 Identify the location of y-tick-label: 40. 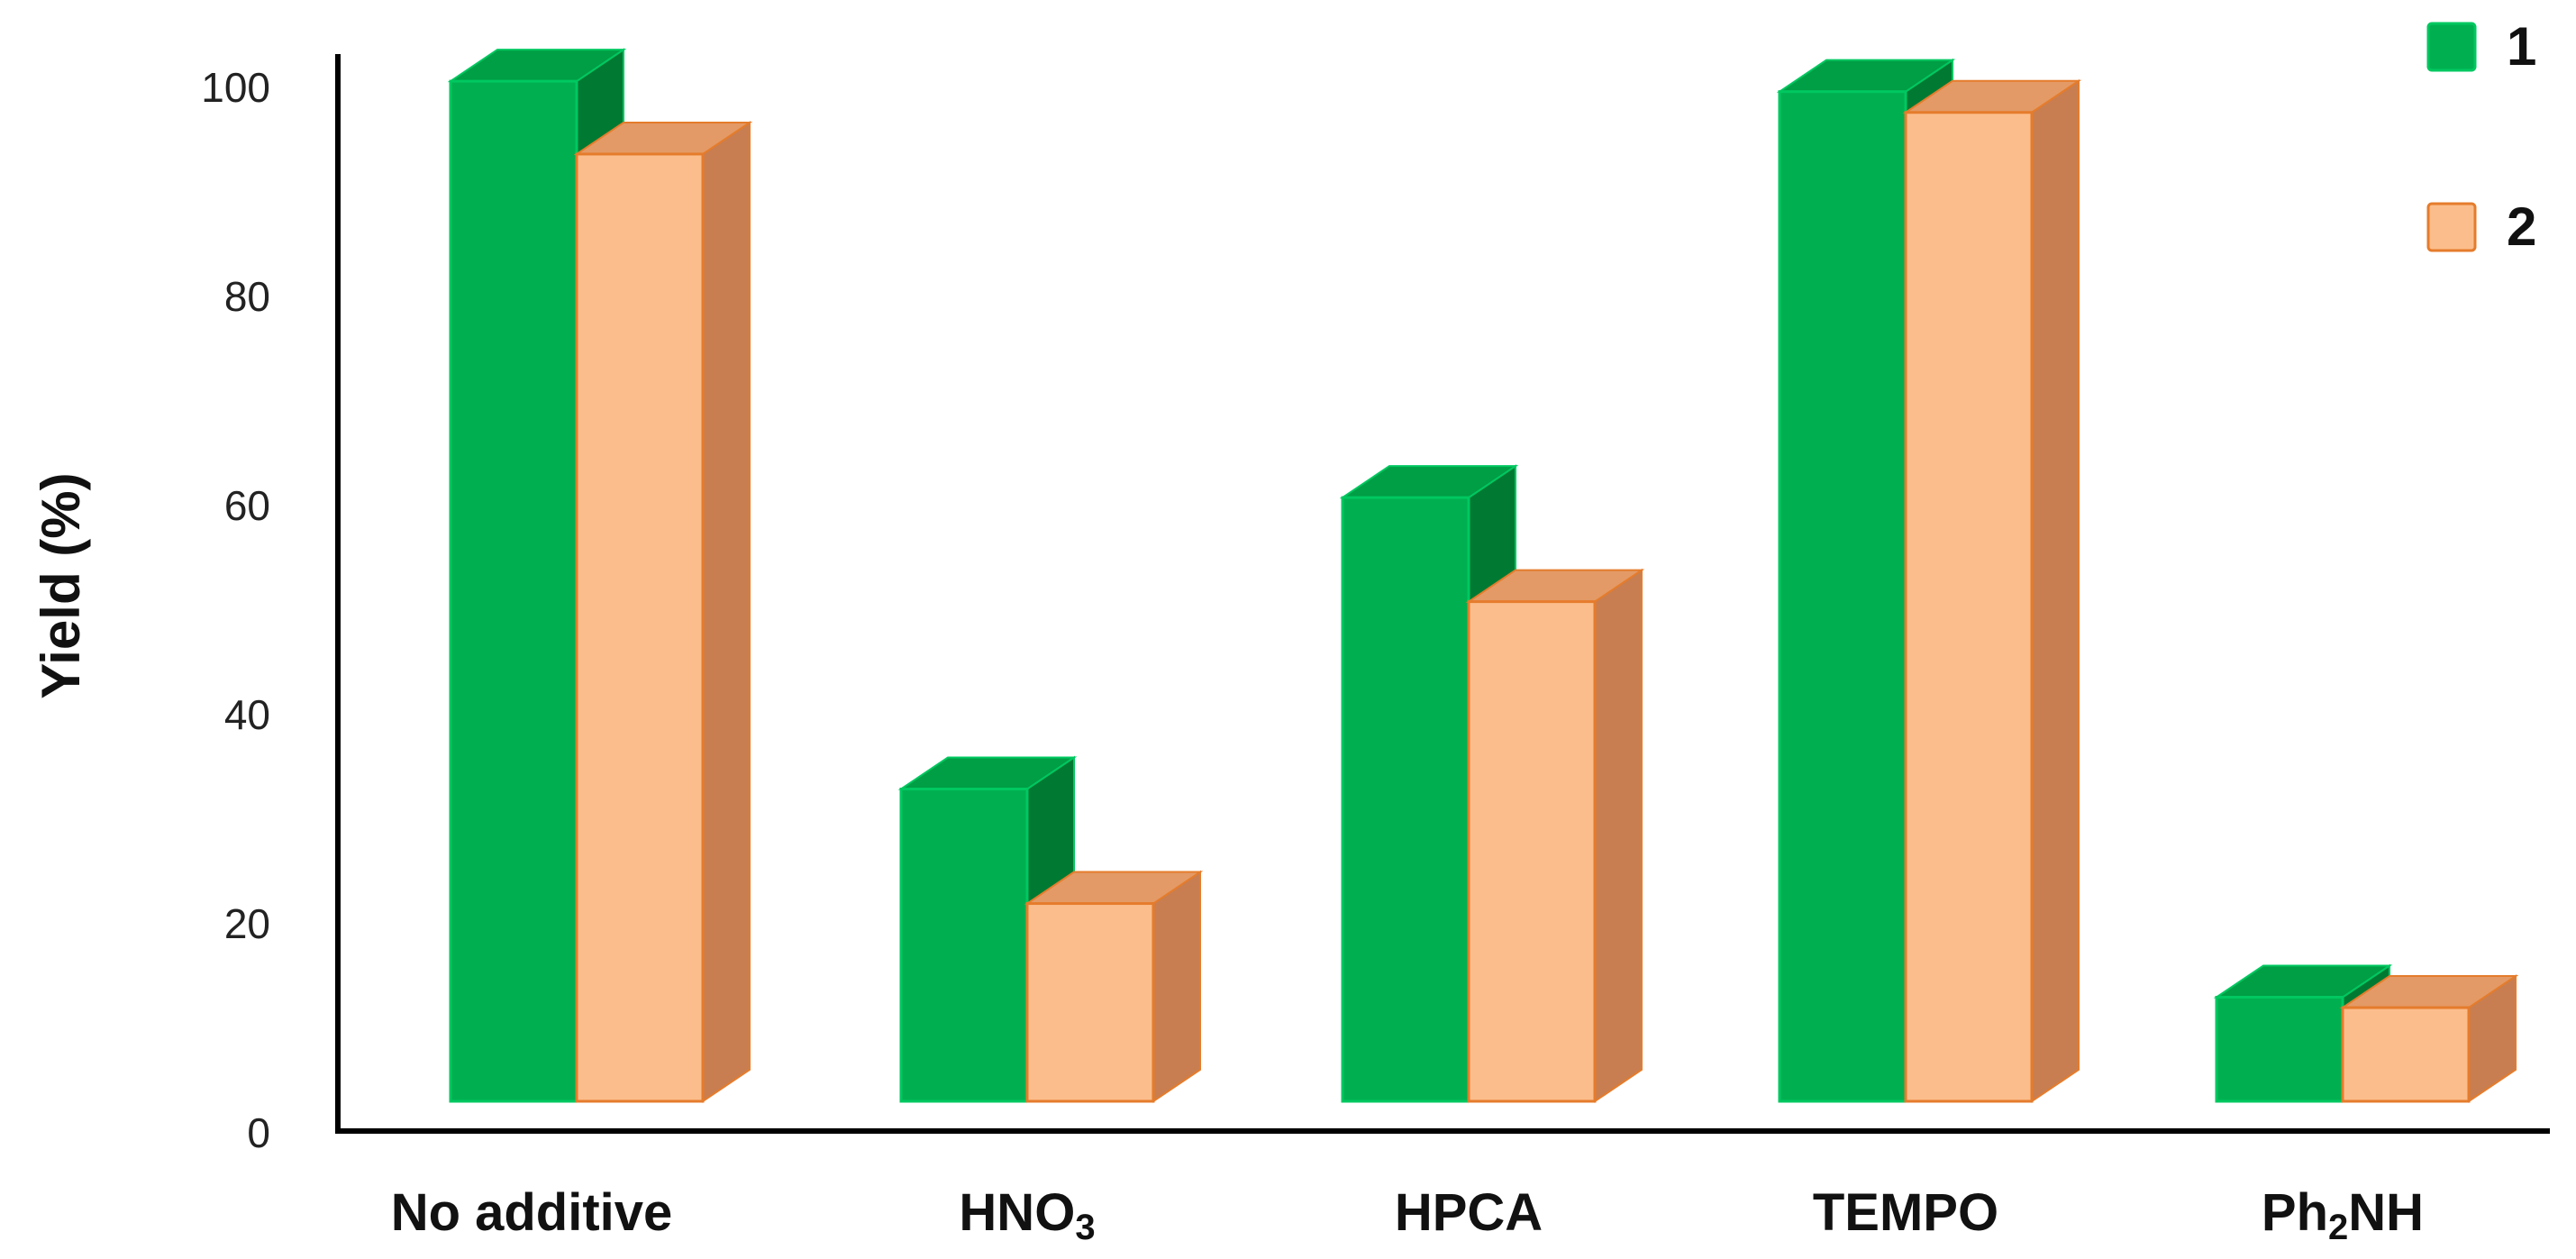
(247, 714).